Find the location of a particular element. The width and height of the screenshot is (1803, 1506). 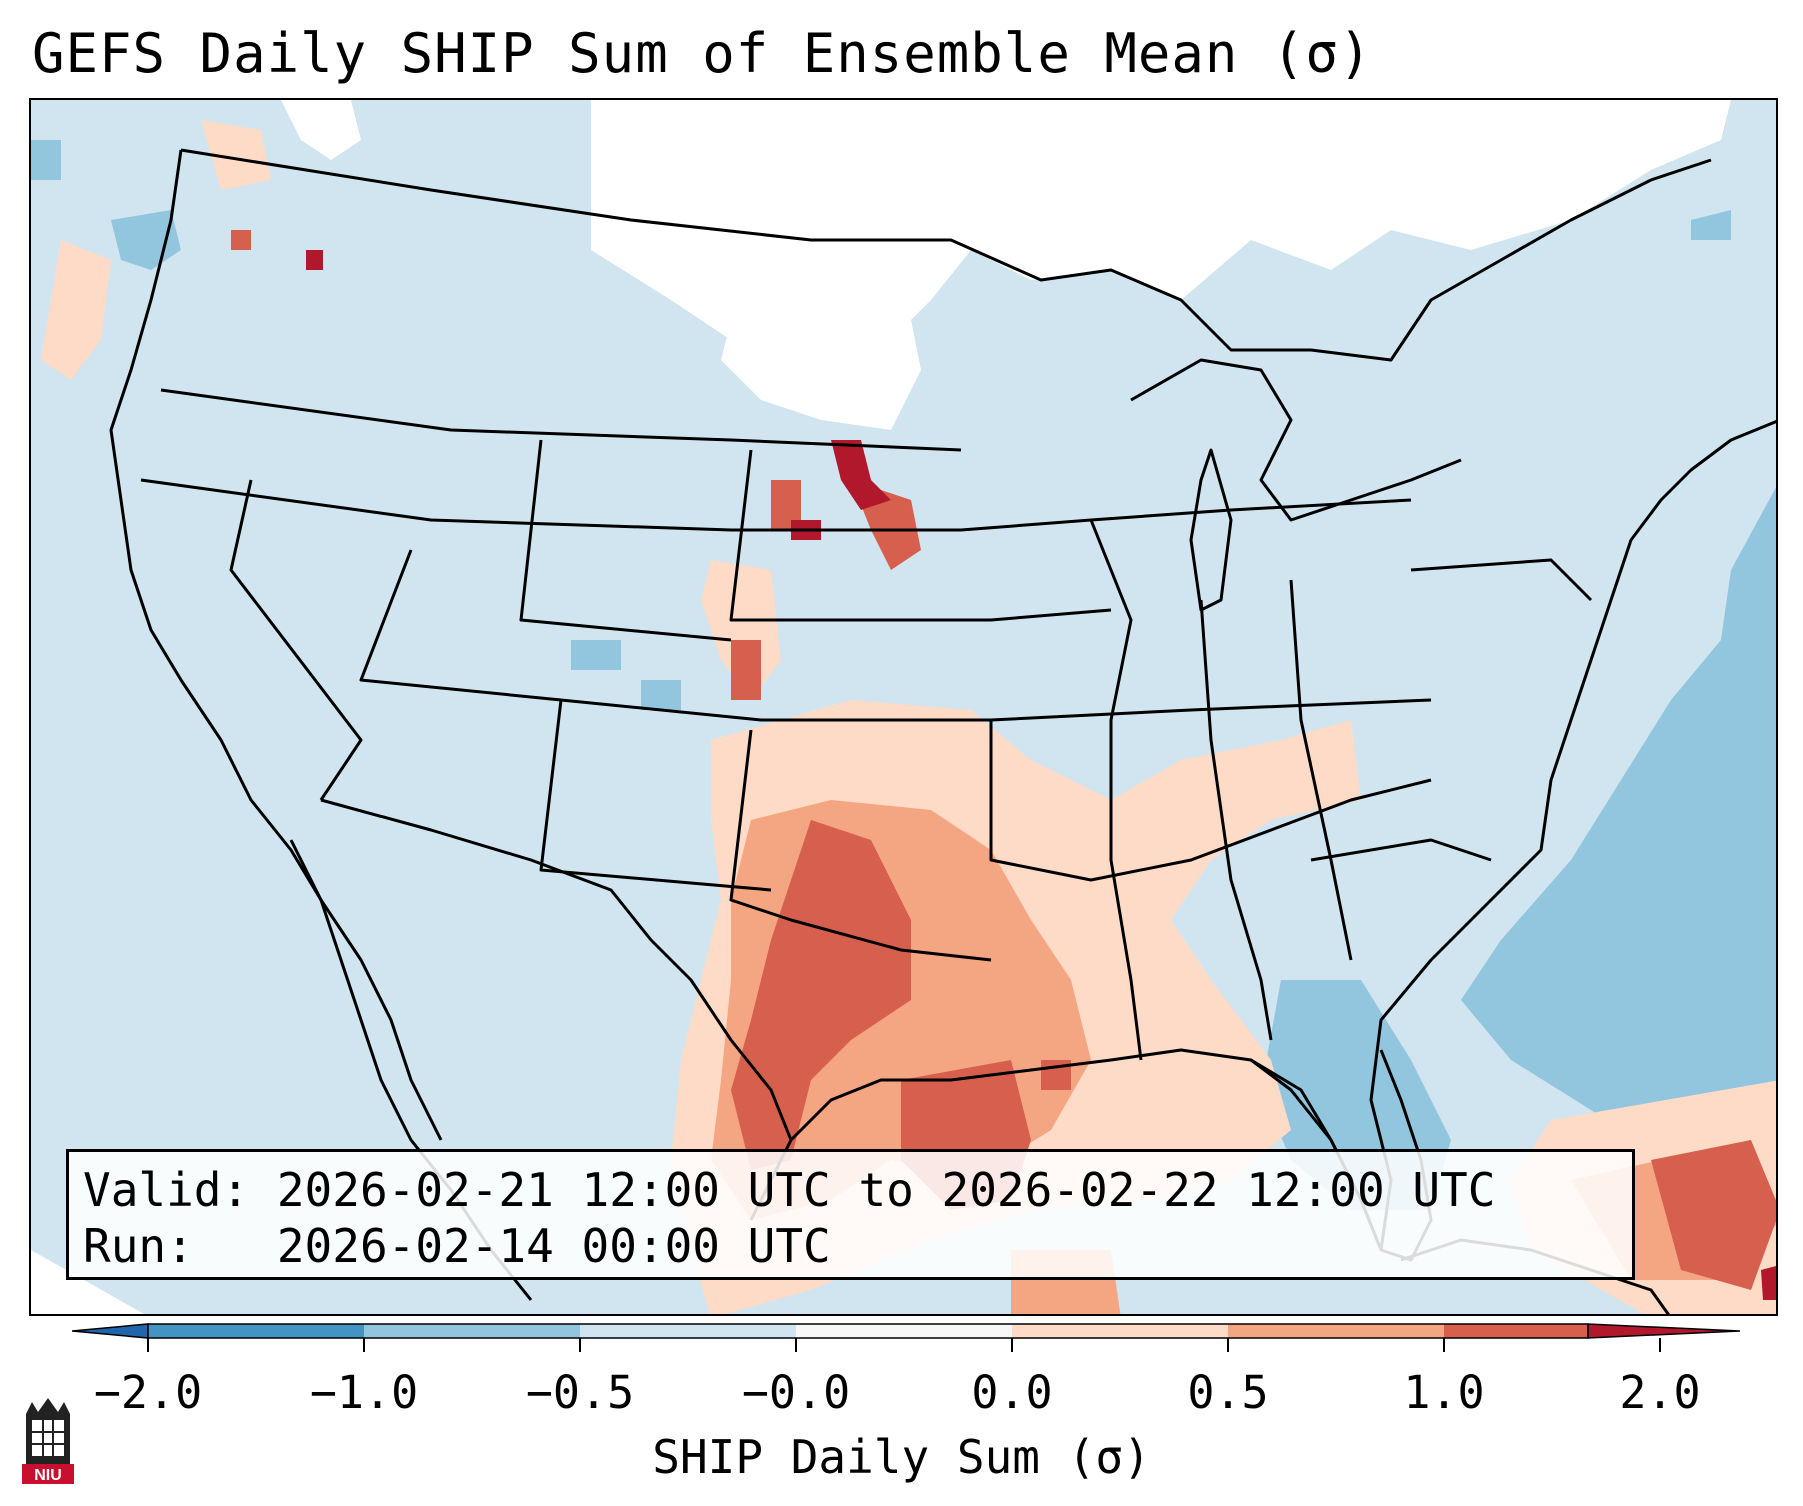

colorbar is located at coordinates (906, 1337).